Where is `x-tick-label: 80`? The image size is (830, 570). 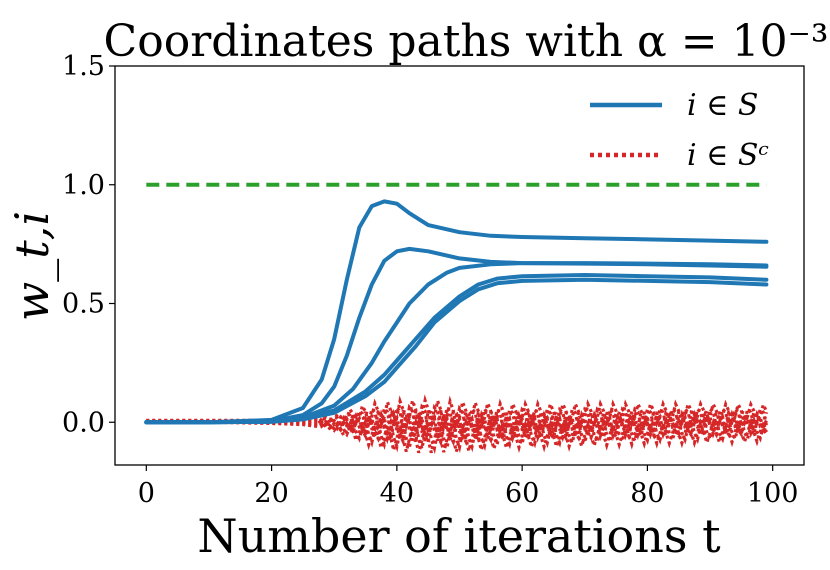 x-tick-label: 80 is located at coordinates (647, 493).